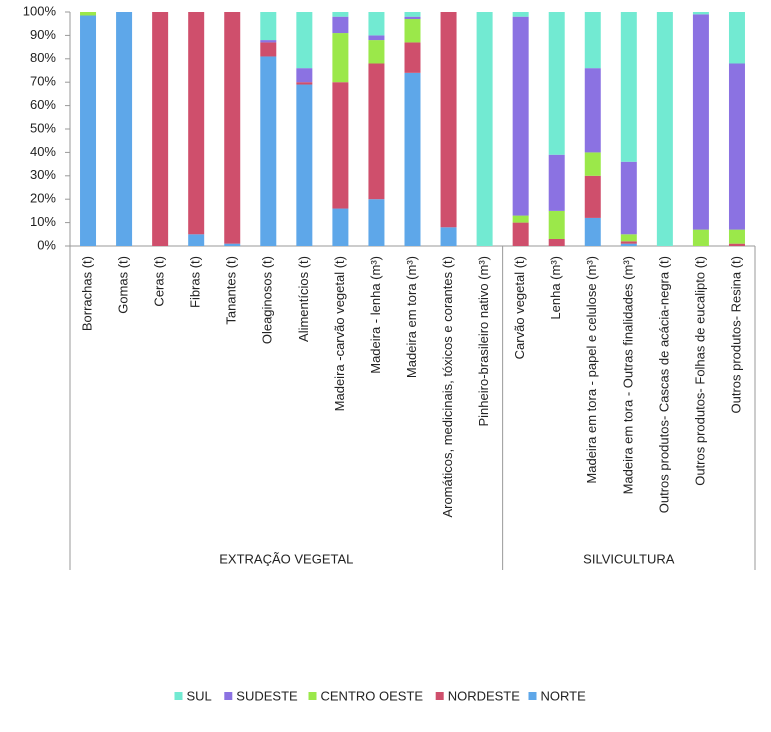 This screenshot has width=771, height=732. Describe the element at coordinates (591, 370) in the screenshot. I see `x-tick-label: Madeira em tora - papel e celulose (m³)` at that location.